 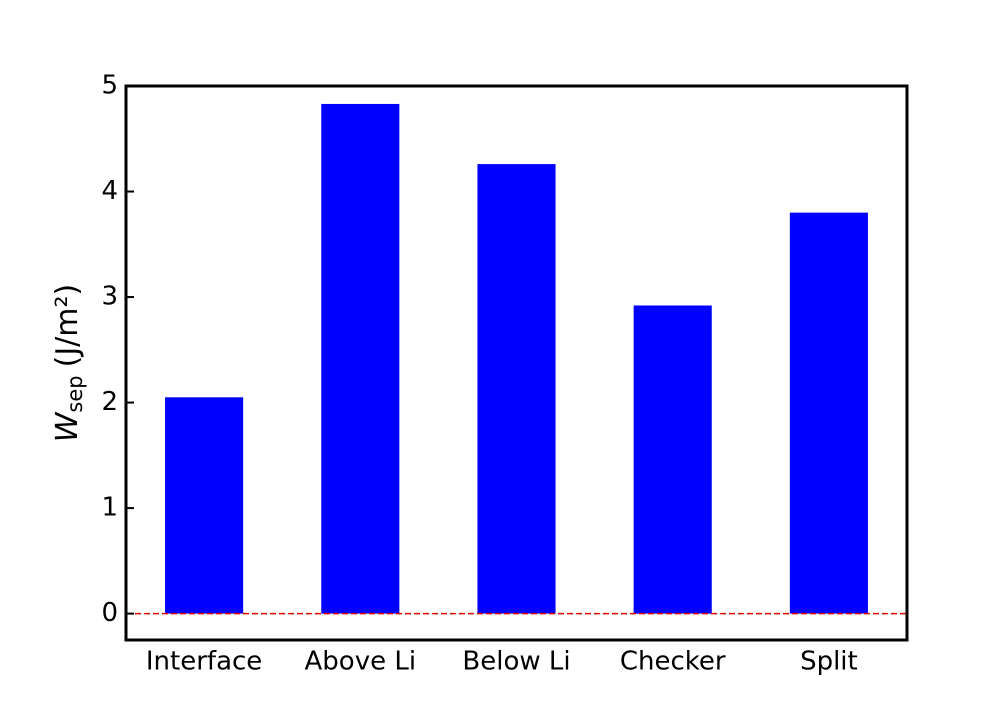 What do you see at coordinates (109, 613) in the screenshot?
I see `y-tick-label: 0` at bounding box center [109, 613].